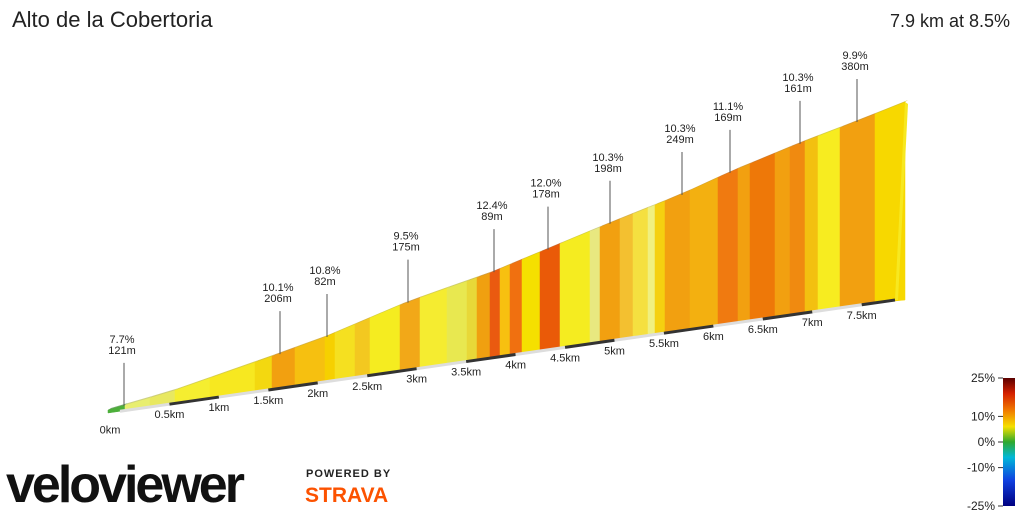 The width and height of the screenshot is (1024, 512). What do you see at coordinates (112, 19) in the screenshot?
I see `chart-title: Alto de la Cobertoria` at bounding box center [112, 19].